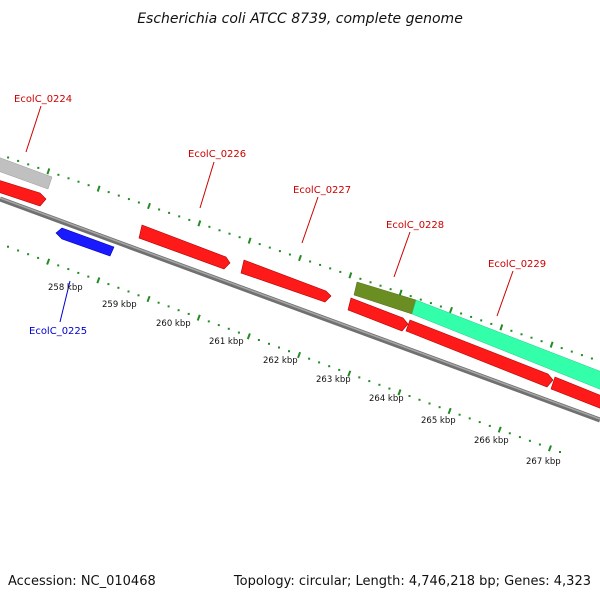 Image resolution: width=600 pixels, height=600 pixels. What do you see at coordinates (43, 99) in the screenshot?
I see `gene-label-ecolc-0224: EcolC_0224` at bounding box center [43, 99].